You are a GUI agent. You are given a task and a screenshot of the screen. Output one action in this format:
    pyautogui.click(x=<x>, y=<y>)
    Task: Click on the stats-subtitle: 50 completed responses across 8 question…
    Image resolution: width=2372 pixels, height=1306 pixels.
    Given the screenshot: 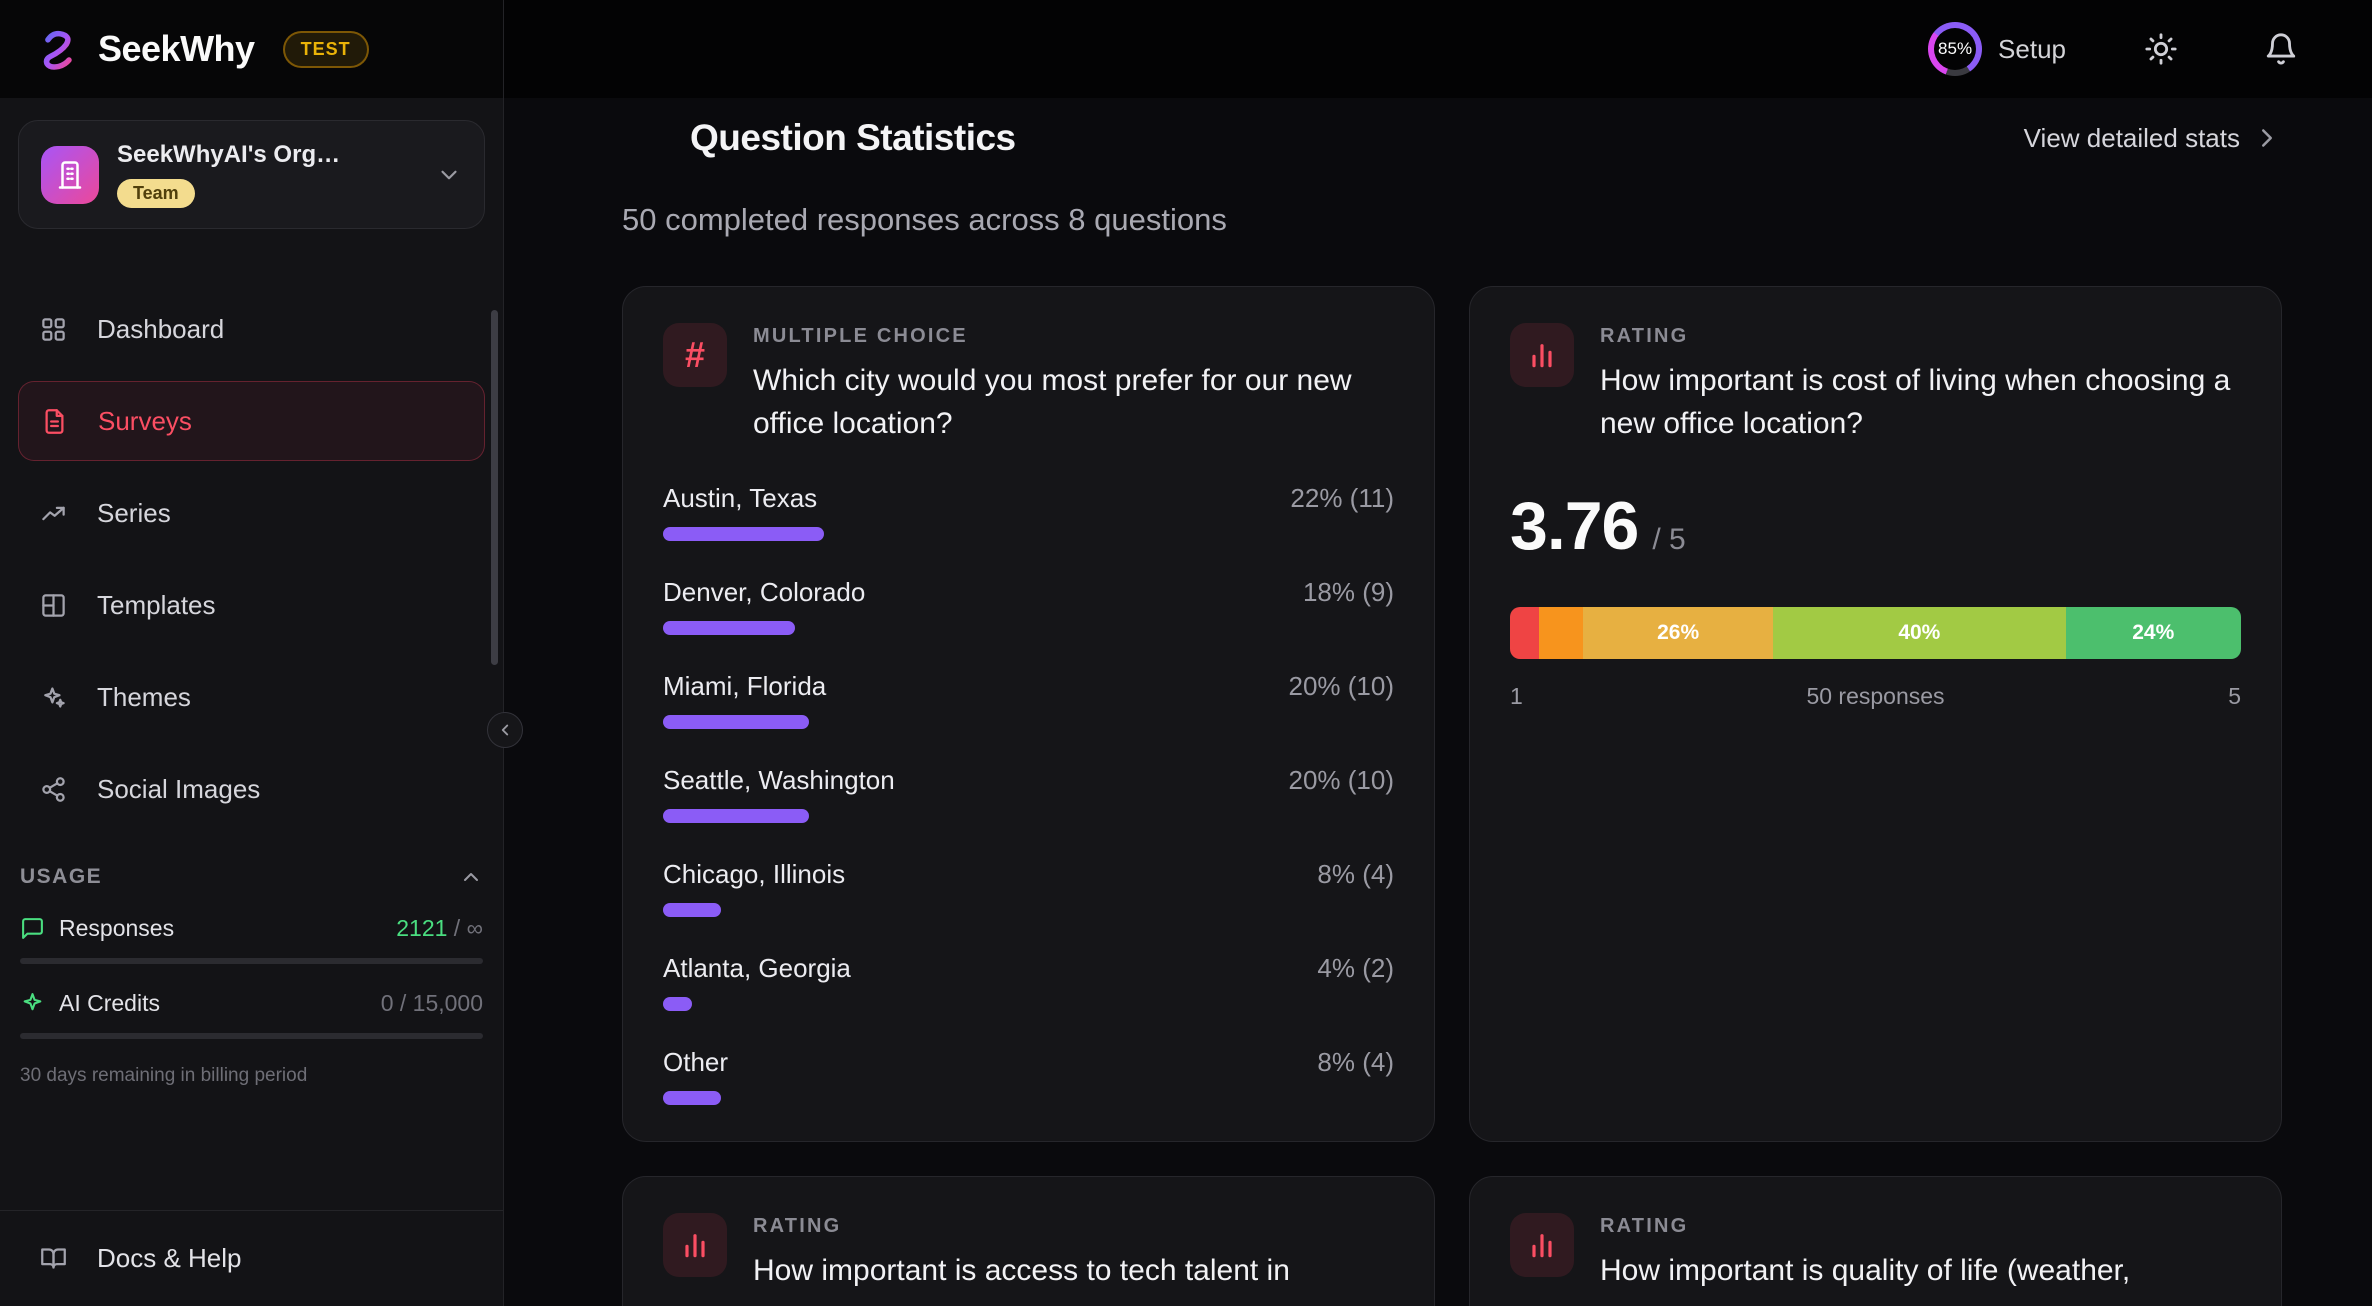 What is the action you would take?
    pyautogui.click(x=924, y=219)
    